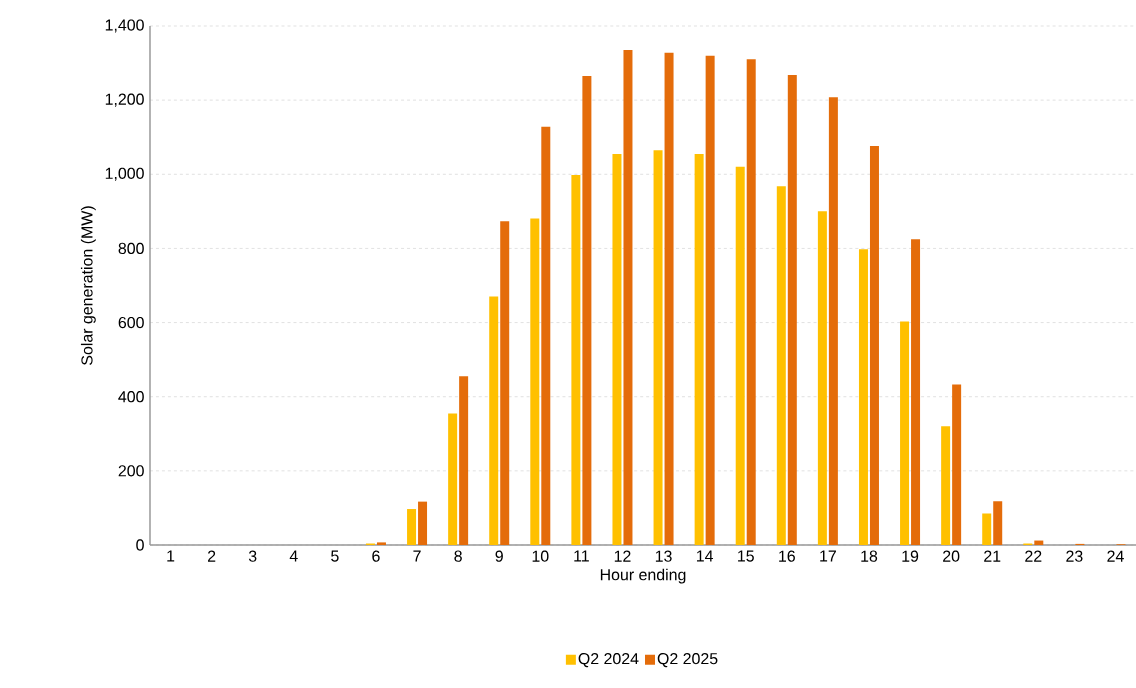  I want to click on x-tick-label: 3, so click(252, 556).